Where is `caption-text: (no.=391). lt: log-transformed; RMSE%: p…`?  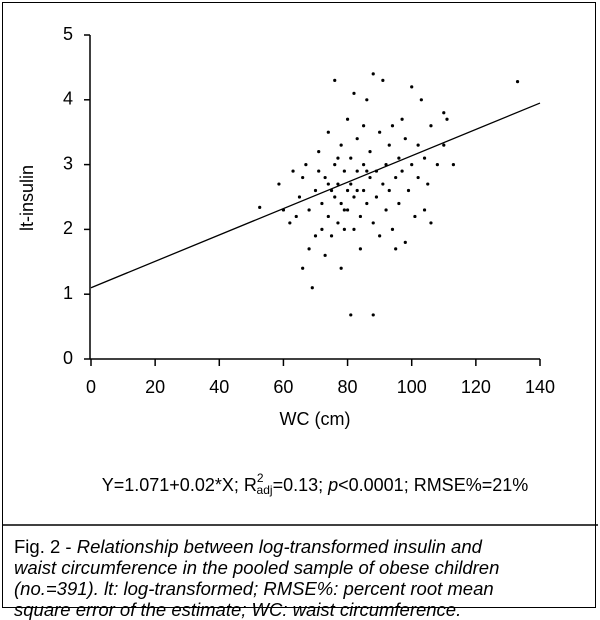
caption-text: (no.=391). lt: log-transformed; RMSE%: p… is located at coordinates (254, 588).